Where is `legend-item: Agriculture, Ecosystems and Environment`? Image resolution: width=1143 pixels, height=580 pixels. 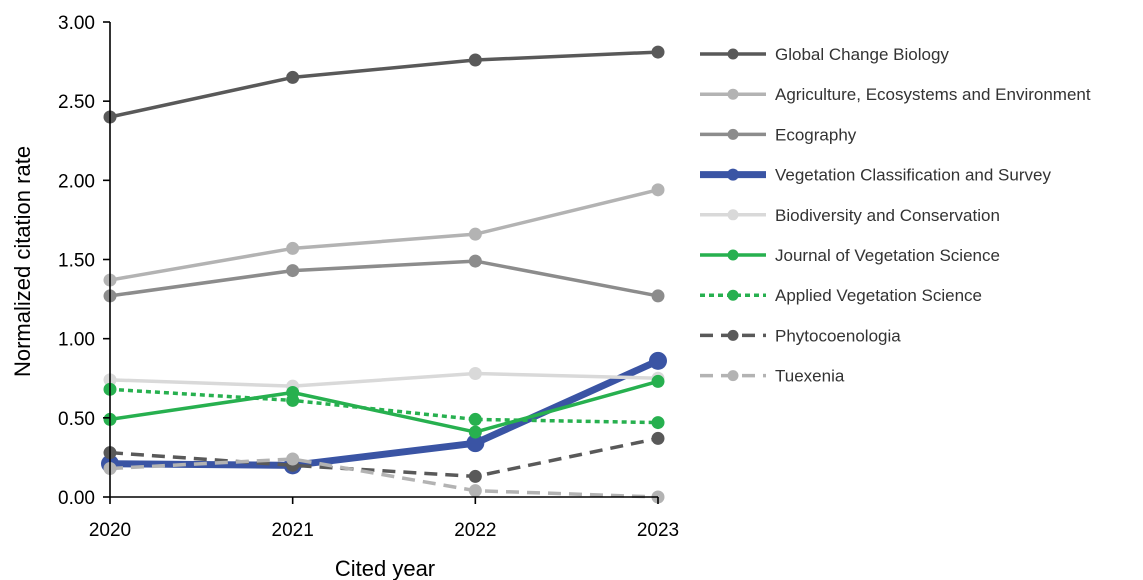 legend-item: Agriculture, Ecosystems and Environment is located at coordinates (895, 94).